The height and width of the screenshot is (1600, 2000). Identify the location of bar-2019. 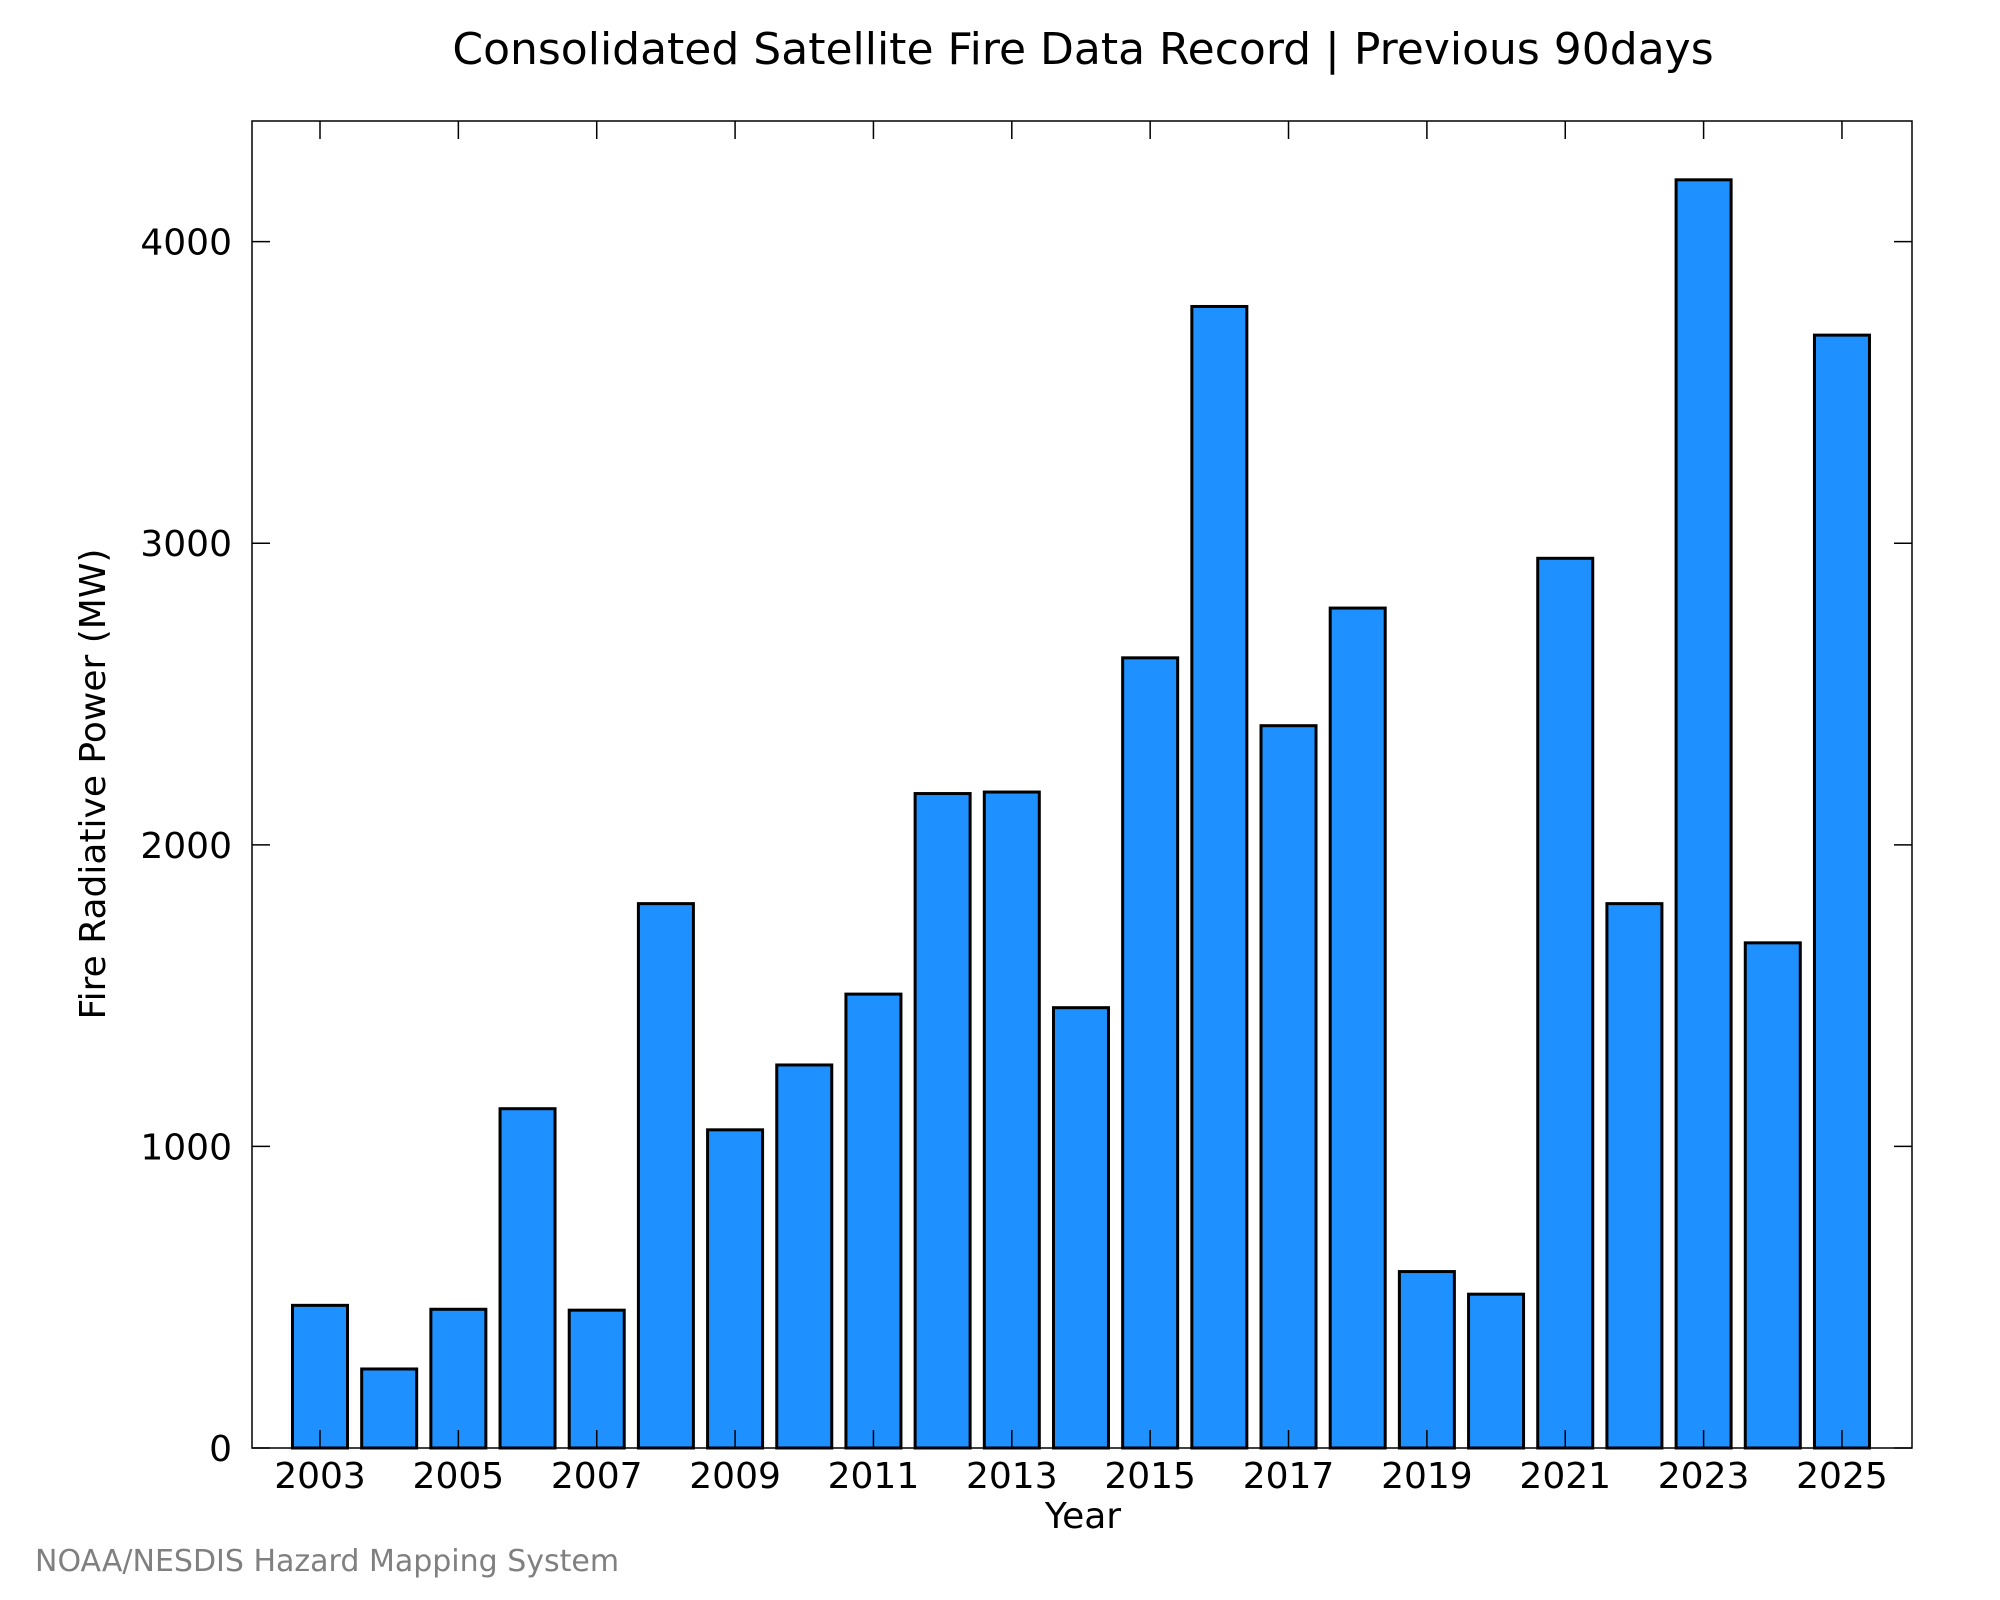
(1426, 1360).